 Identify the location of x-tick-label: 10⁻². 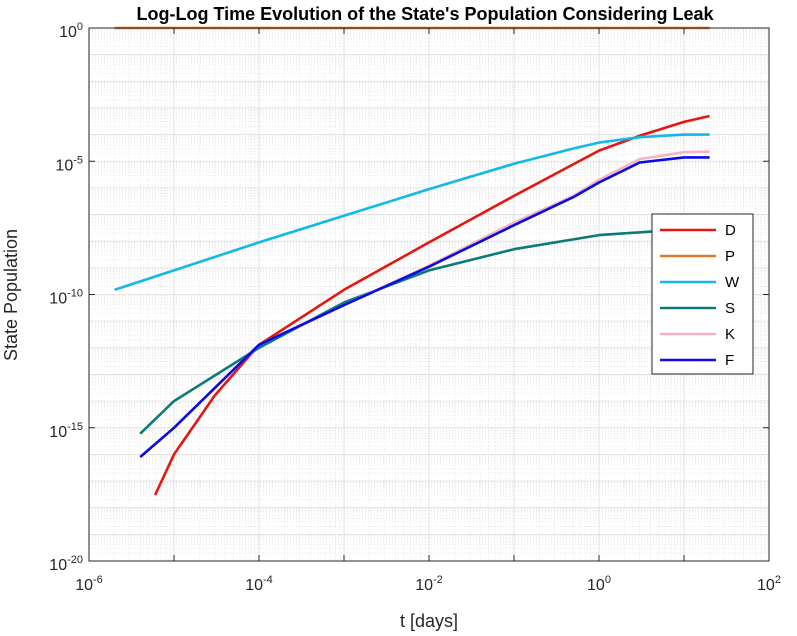
(429, 584).